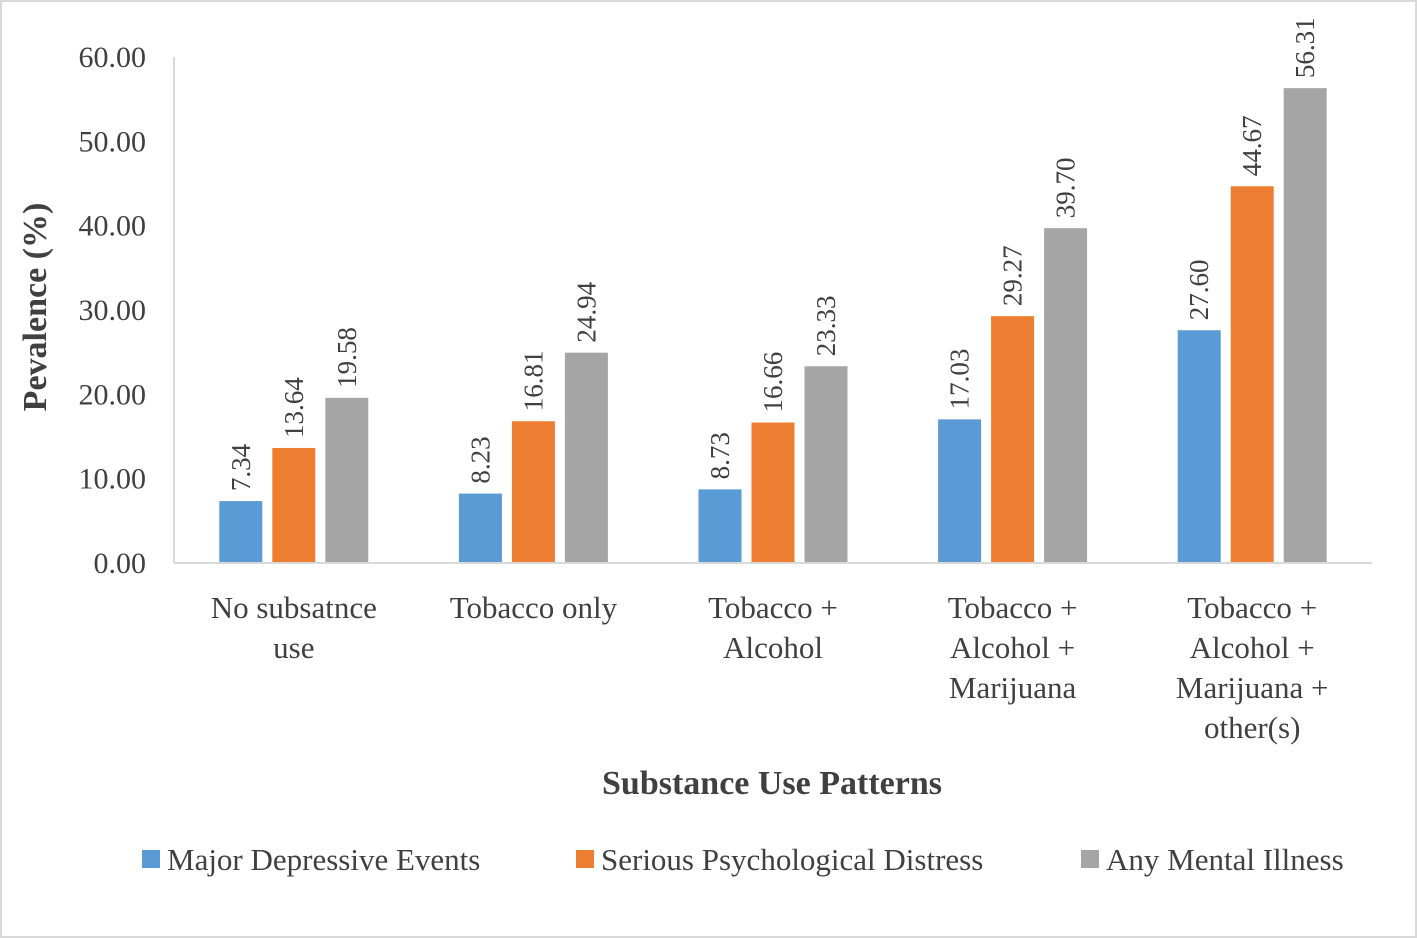 The height and width of the screenshot is (938, 1417). Describe the element at coordinates (480, 459) in the screenshot. I see `data-label: 8.23` at that location.